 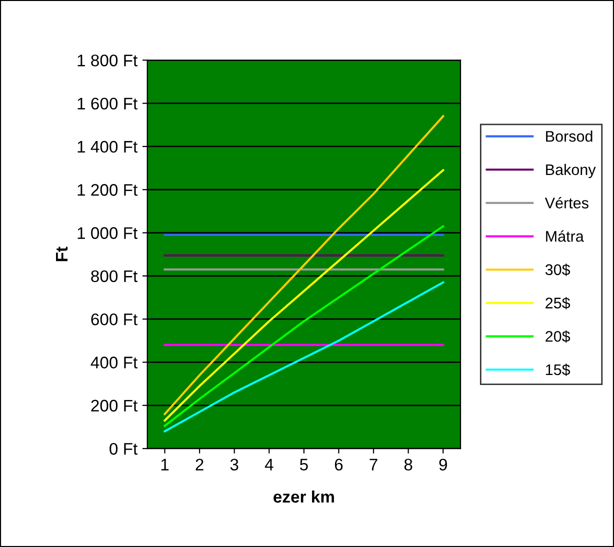 I want to click on x-tick-label: 2, so click(x=200, y=464).